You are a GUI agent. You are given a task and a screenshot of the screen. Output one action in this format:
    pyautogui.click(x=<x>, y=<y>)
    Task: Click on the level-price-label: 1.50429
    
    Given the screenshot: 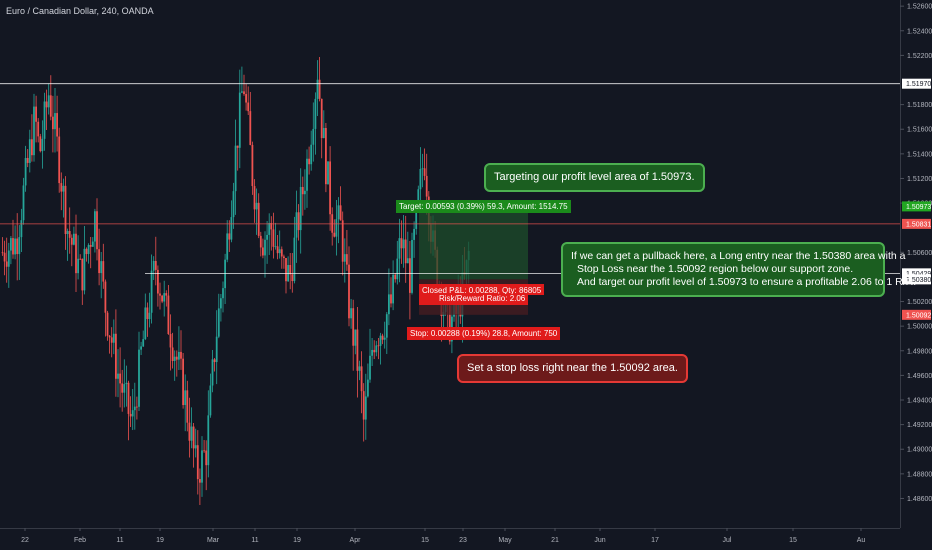 What is the action you would take?
    pyautogui.click(x=918, y=274)
    